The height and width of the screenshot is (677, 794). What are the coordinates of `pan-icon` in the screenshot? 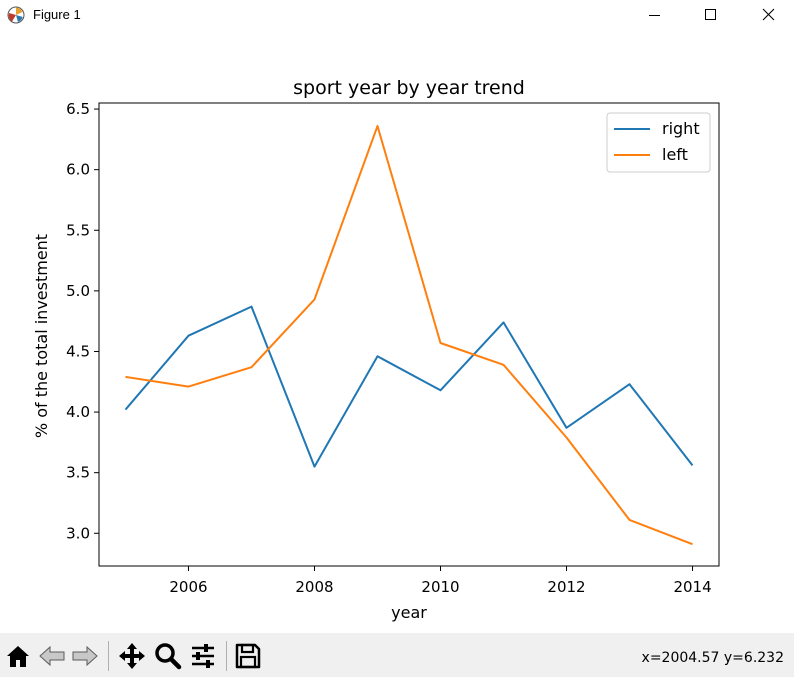 It's located at (132, 656).